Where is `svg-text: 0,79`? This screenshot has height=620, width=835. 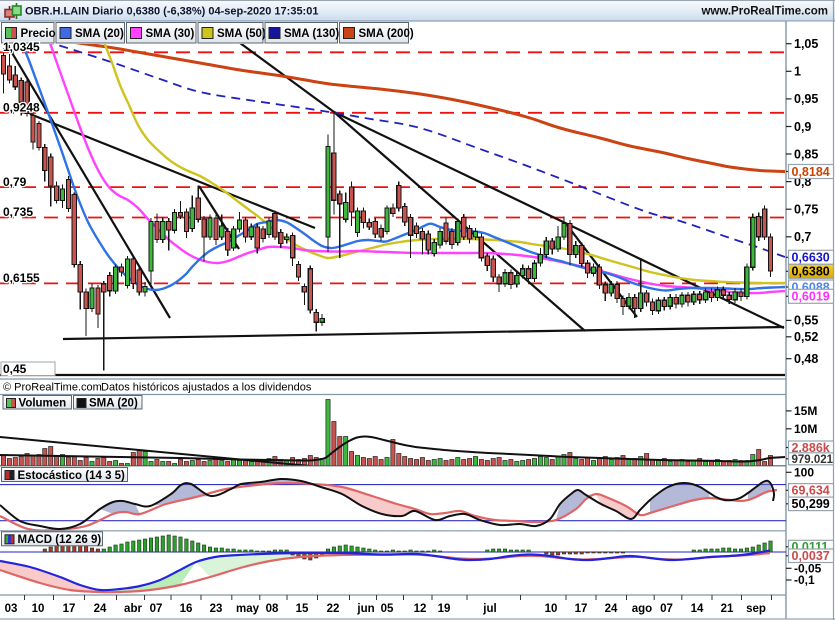
svg-text: 0,79 is located at coordinates (15, 182).